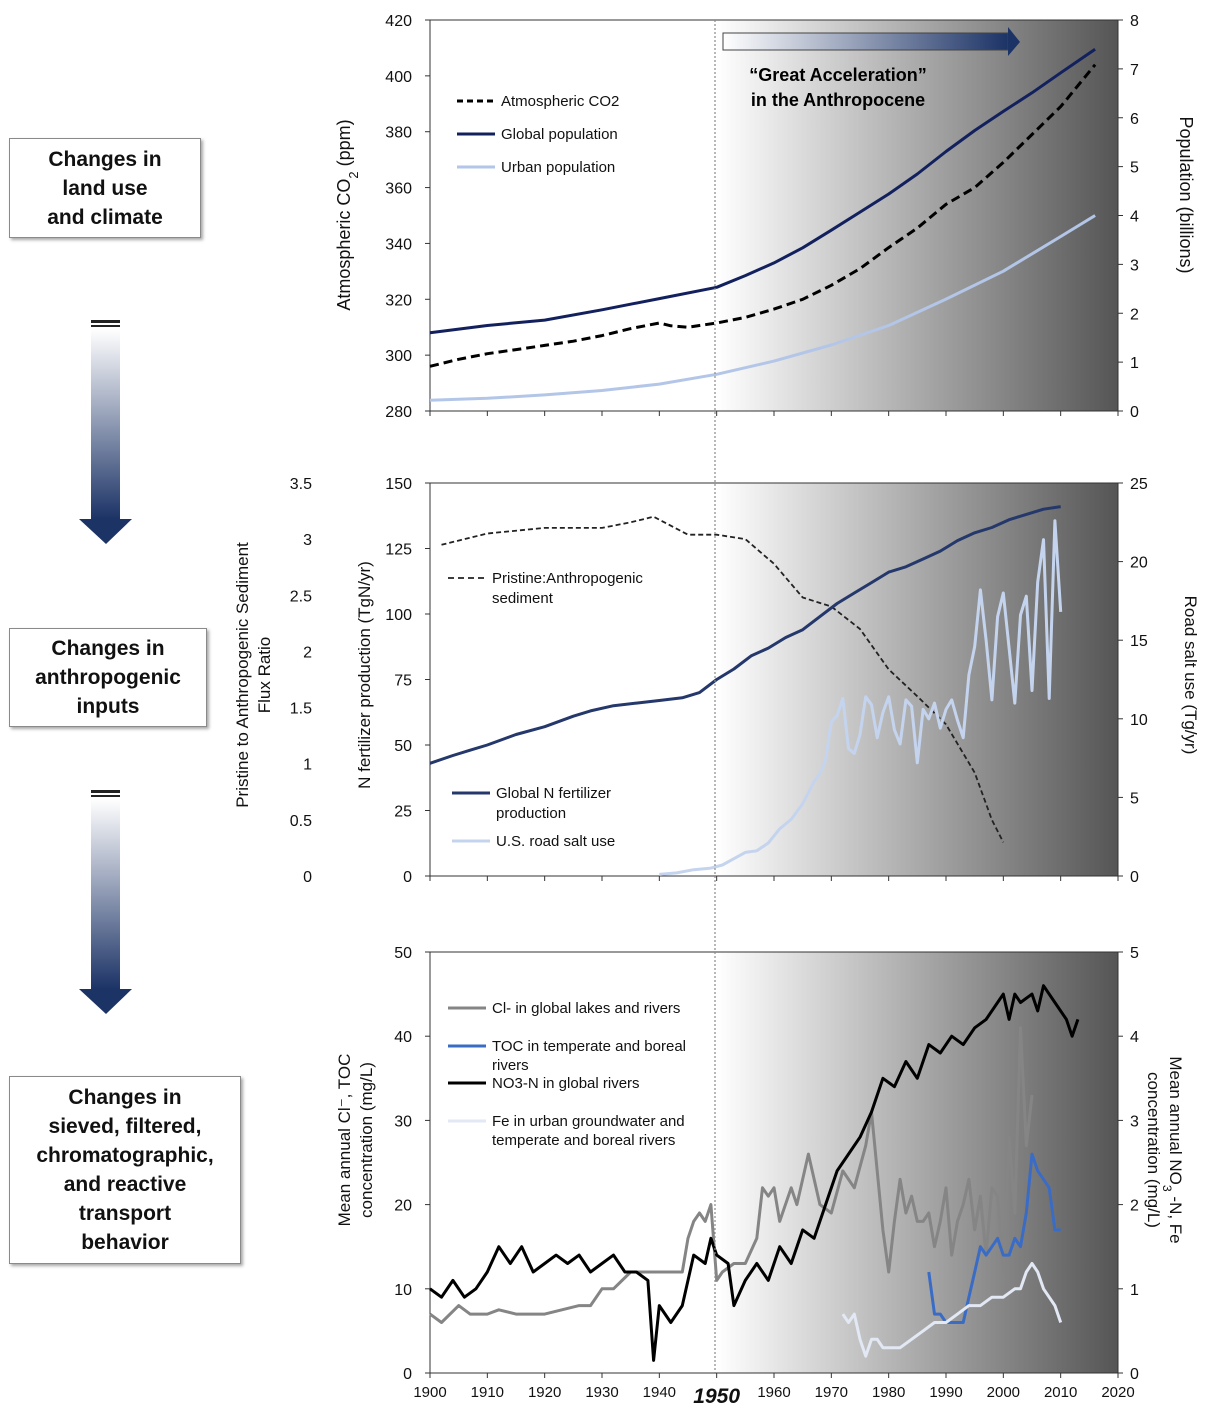 This screenshot has width=1211, height=1409. I want to click on y-left-tick-label: 360, so click(398, 189).